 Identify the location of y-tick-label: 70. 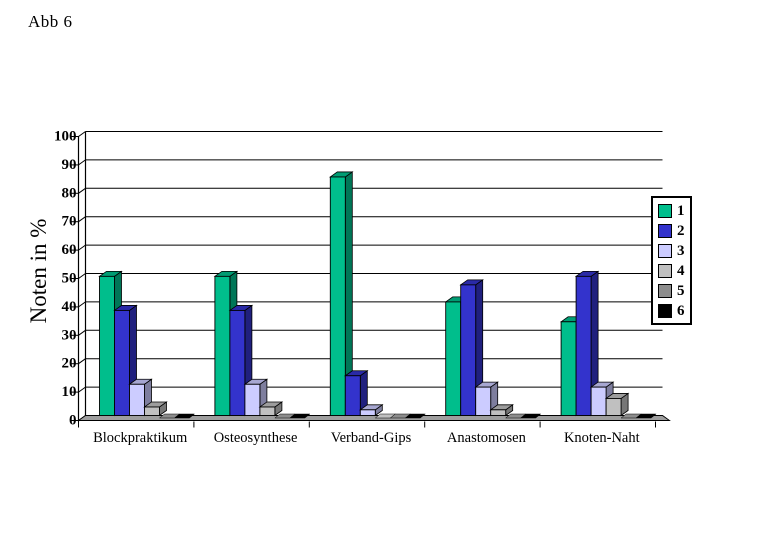
(69, 222).